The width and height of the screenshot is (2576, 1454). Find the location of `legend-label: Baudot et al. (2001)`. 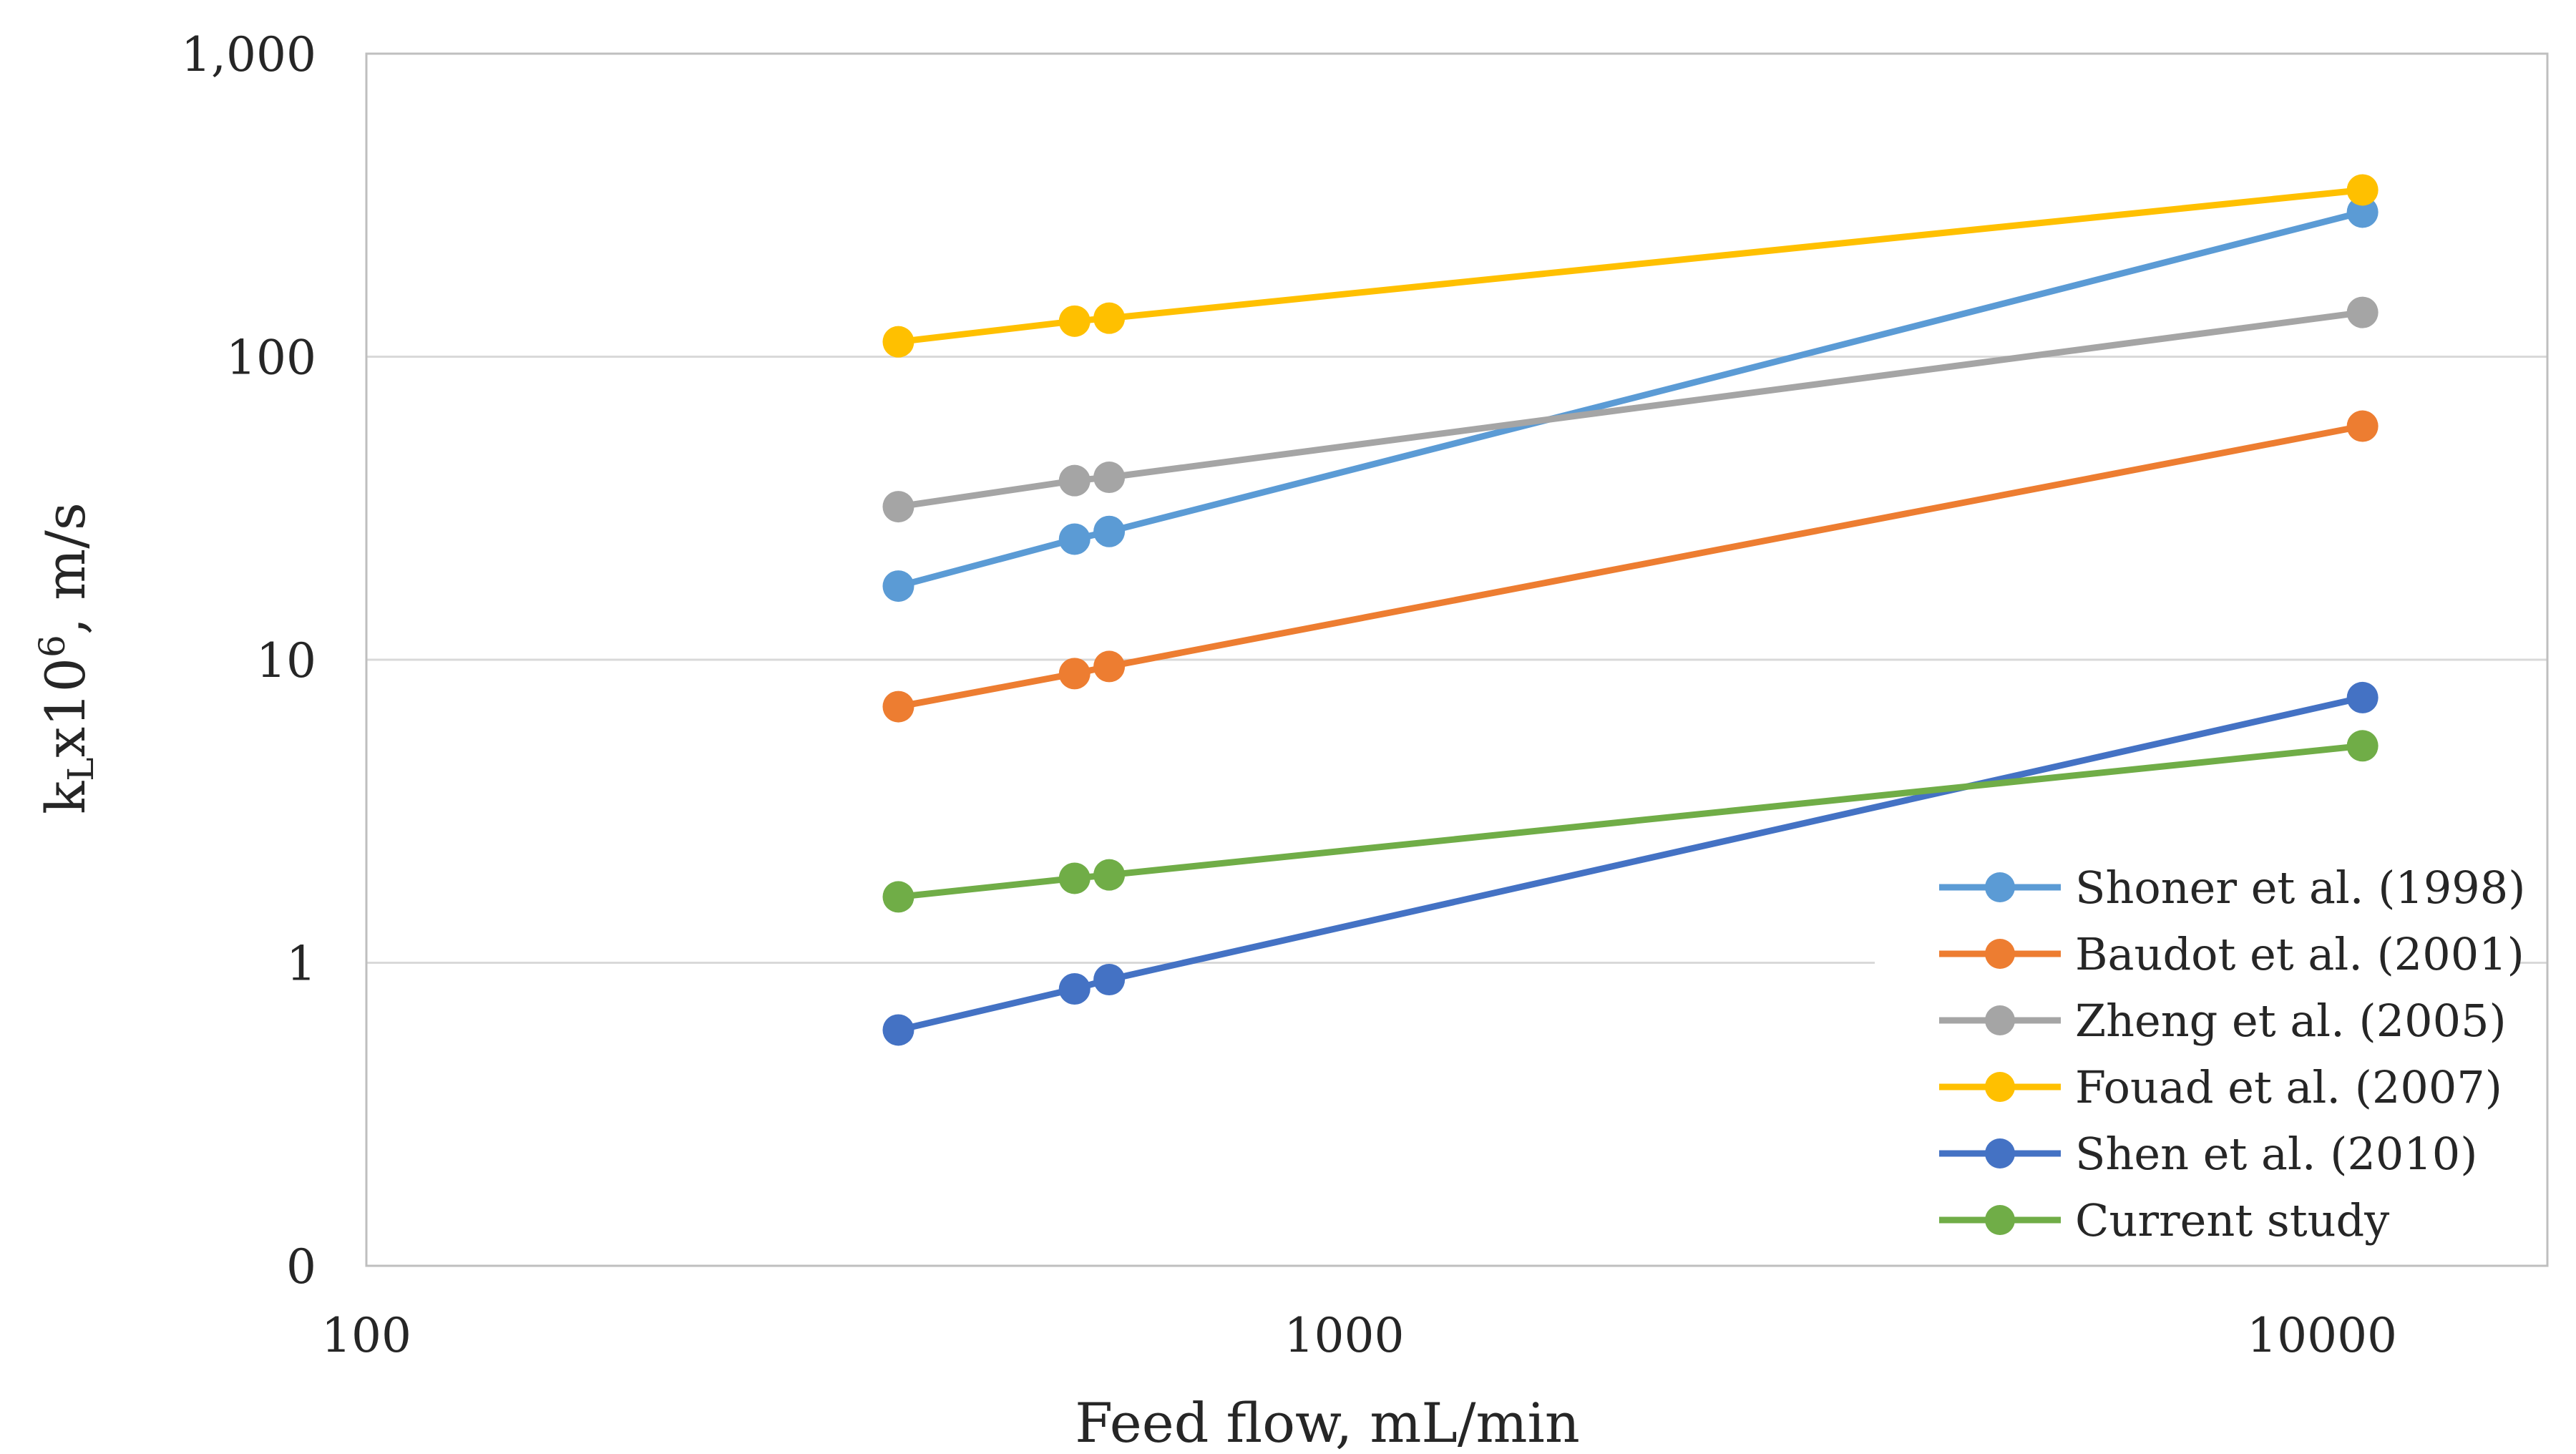

legend-label: Baudot et al. (2001) is located at coordinates (2299, 954).